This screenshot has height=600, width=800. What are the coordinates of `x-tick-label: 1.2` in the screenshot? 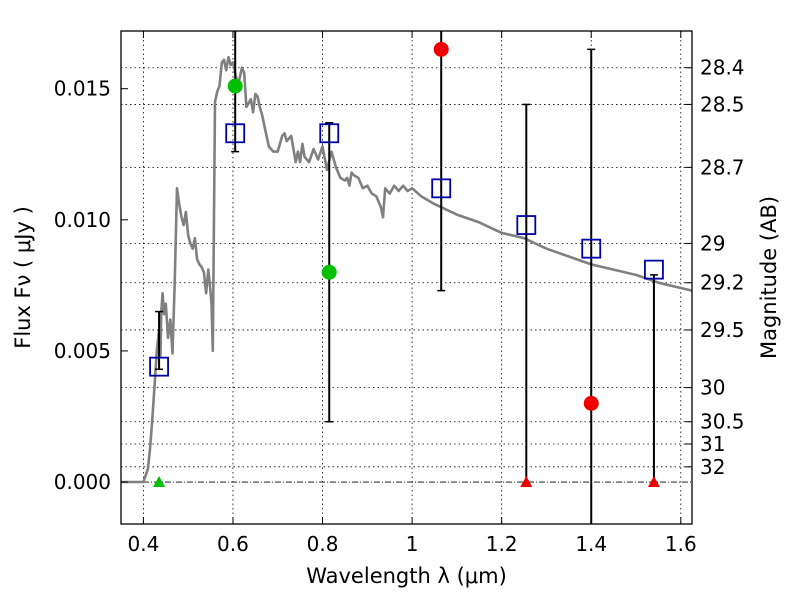 It's located at (502, 544).